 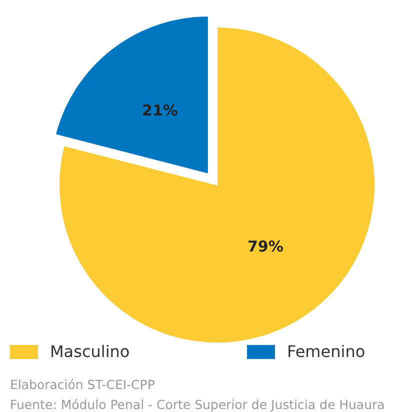 I want to click on legend-label: Femenino, so click(x=326, y=351).